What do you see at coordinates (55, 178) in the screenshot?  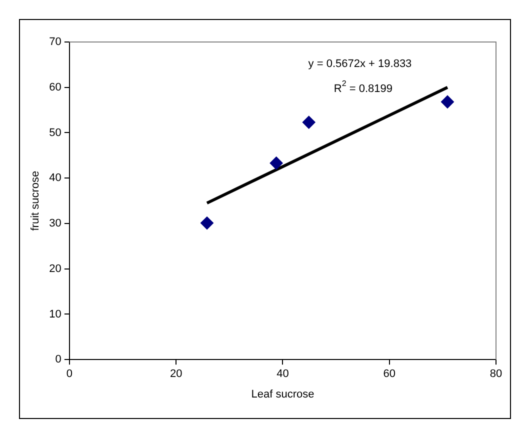 I see `y-tick-label: 40` at bounding box center [55, 178].